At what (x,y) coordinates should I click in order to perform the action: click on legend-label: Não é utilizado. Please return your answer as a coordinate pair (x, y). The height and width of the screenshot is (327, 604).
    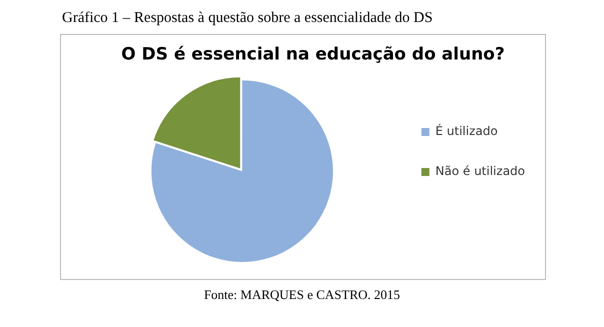
    Looking at the image, I should click on (480, 171).